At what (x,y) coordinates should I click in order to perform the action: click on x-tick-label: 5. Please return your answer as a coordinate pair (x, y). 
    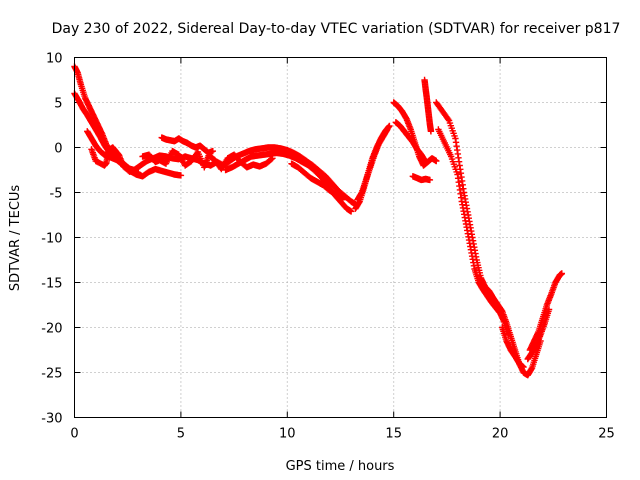
    Looking at the image, I should click on (181, 434).